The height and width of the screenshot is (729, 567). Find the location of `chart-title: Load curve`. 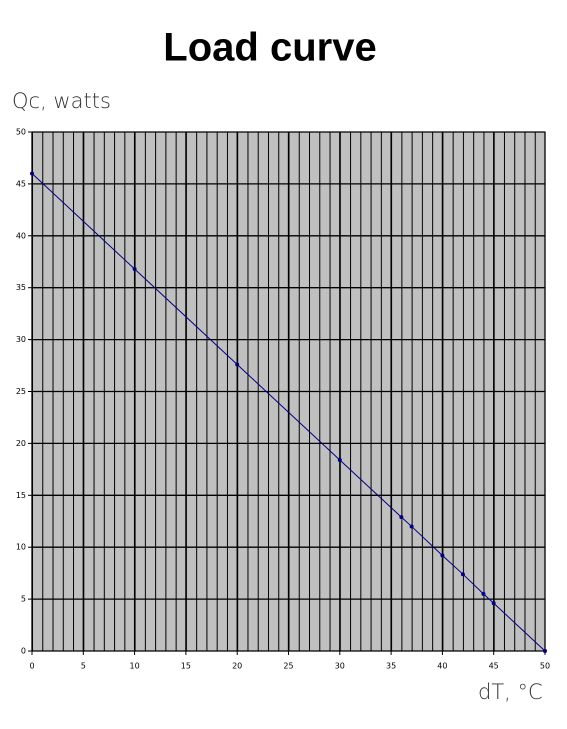

chart-title: Load curve is located at coordinates (269, 48).